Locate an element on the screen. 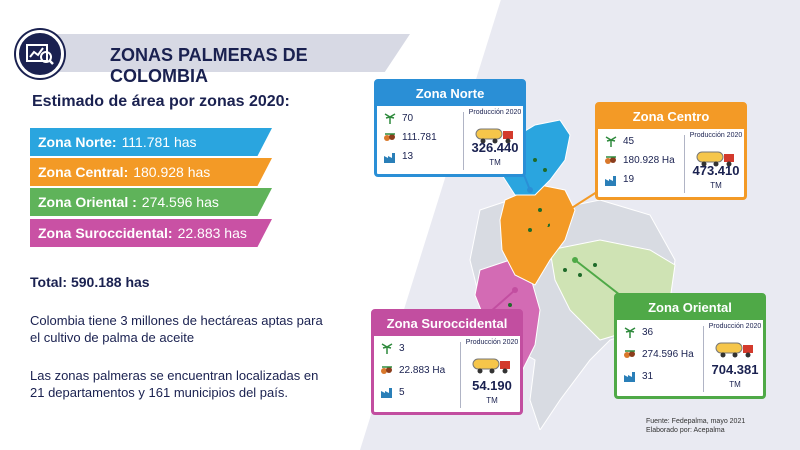 The height and width of the screenshot is (450, 800). title-bar is located at coordinates (230, 53).